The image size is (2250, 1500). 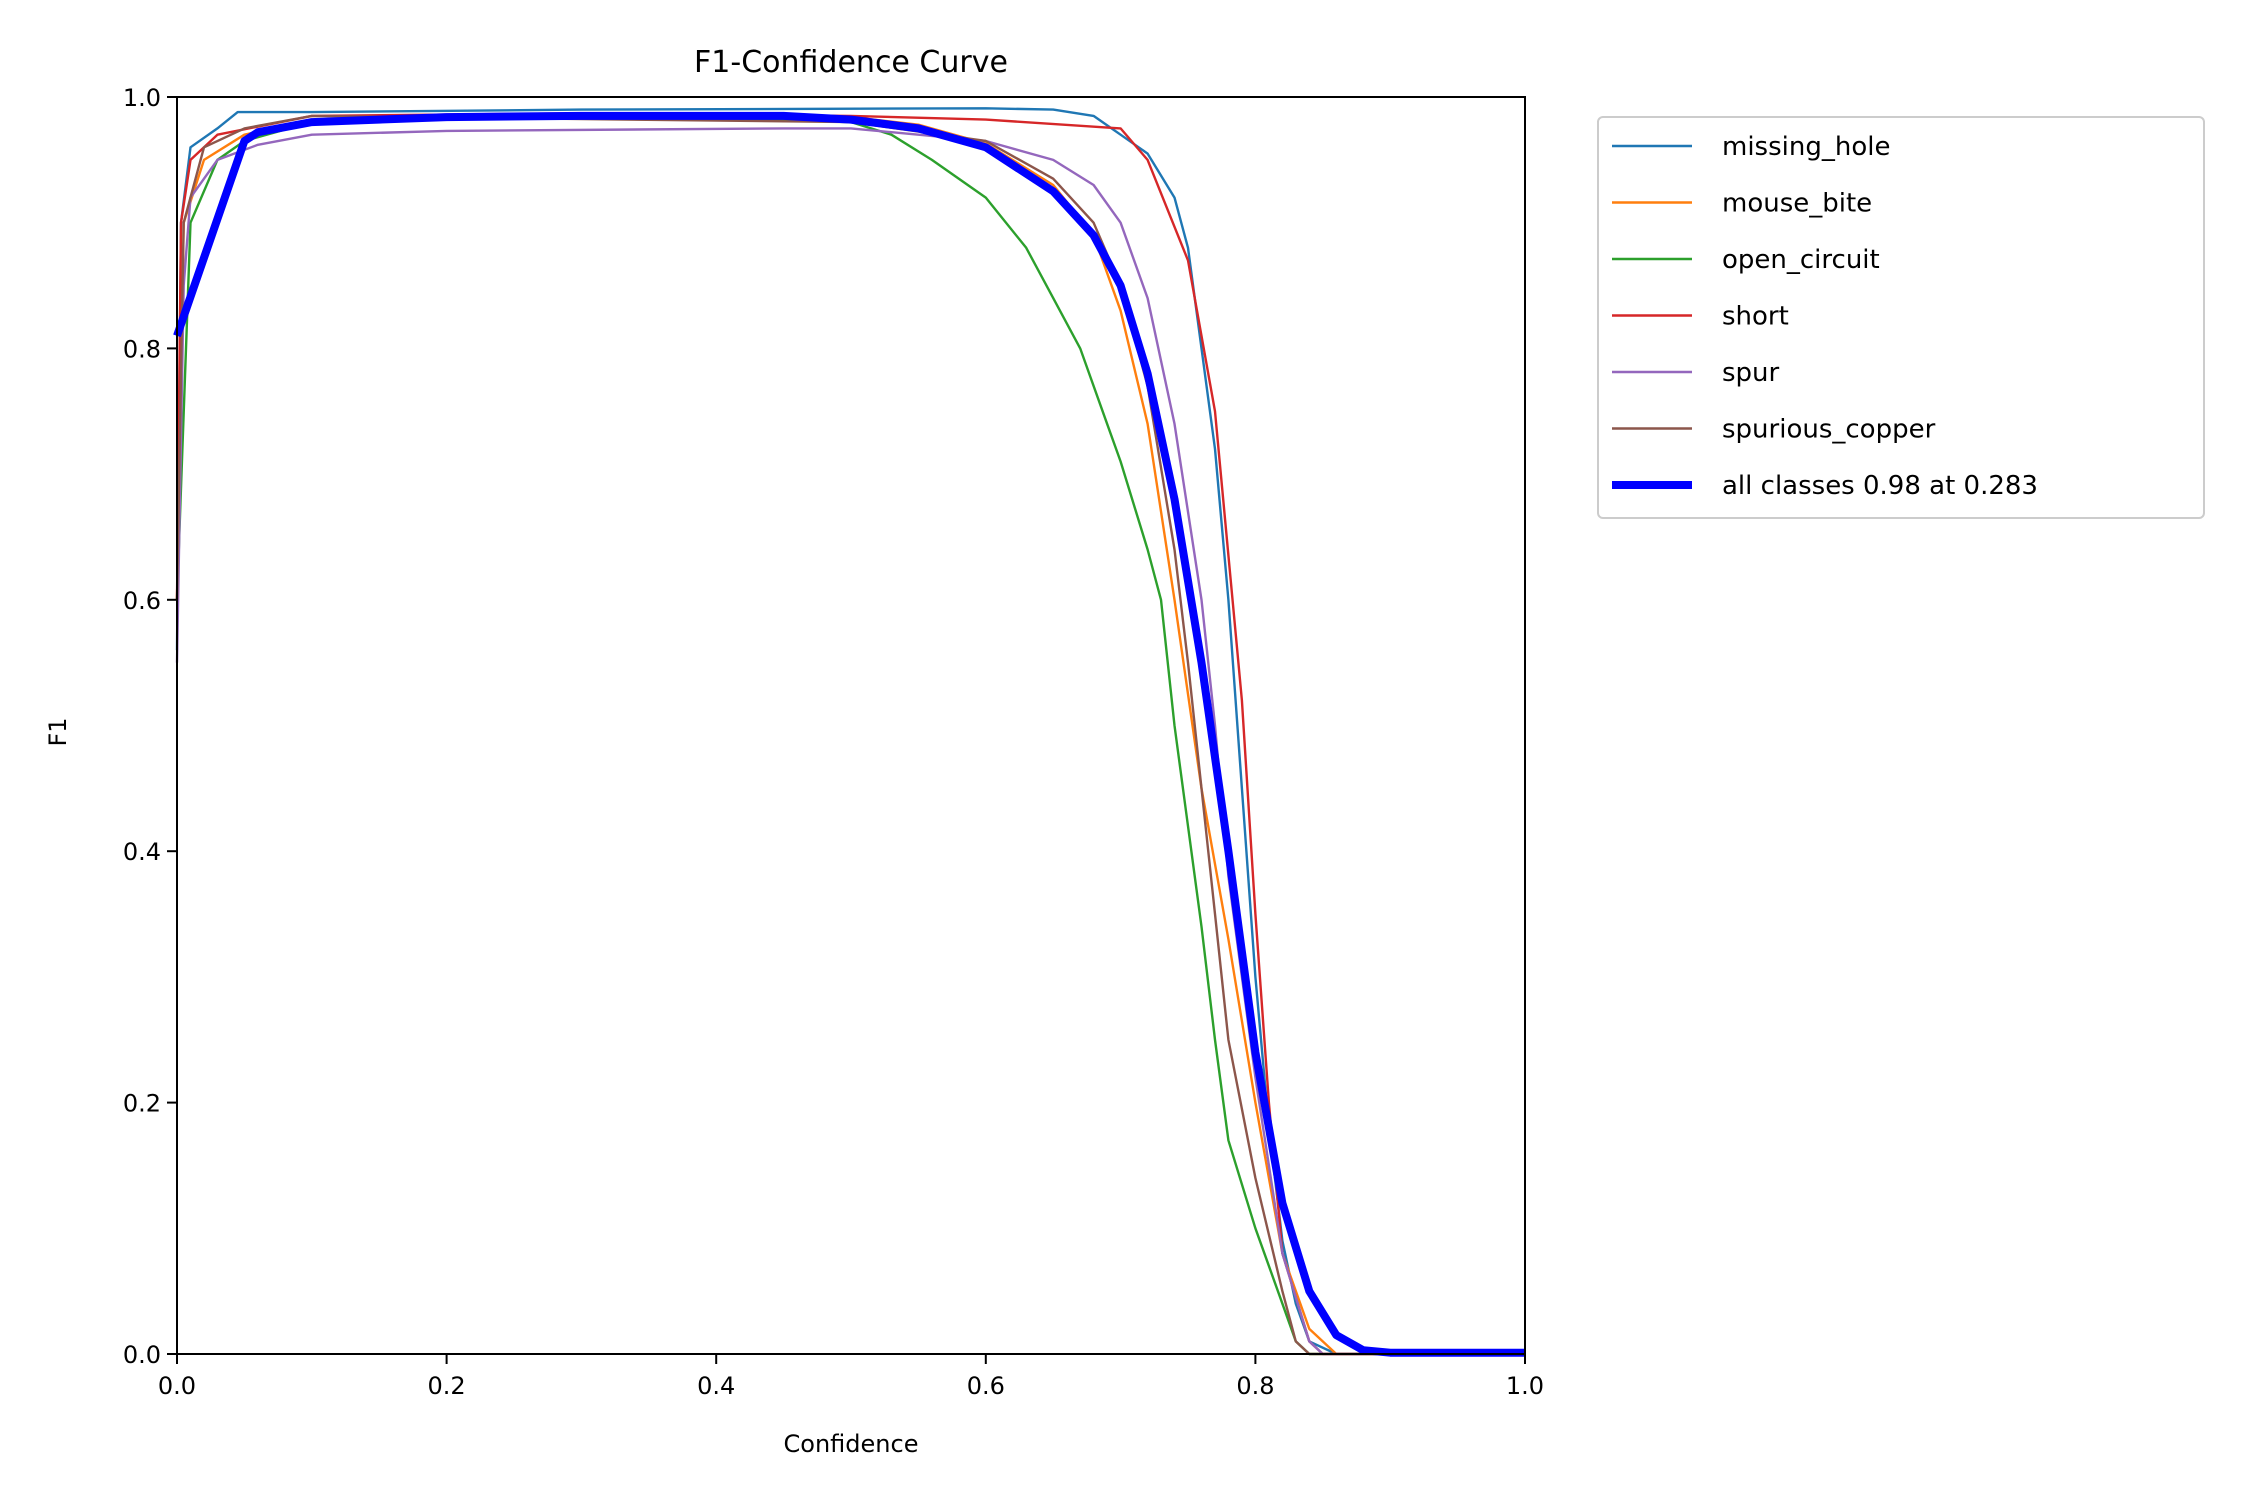 What do you see at coordinates (1255, 1386) in the screenshot?
I see `x-tick-label: 0.8` at bounding box center [1255, 1386].